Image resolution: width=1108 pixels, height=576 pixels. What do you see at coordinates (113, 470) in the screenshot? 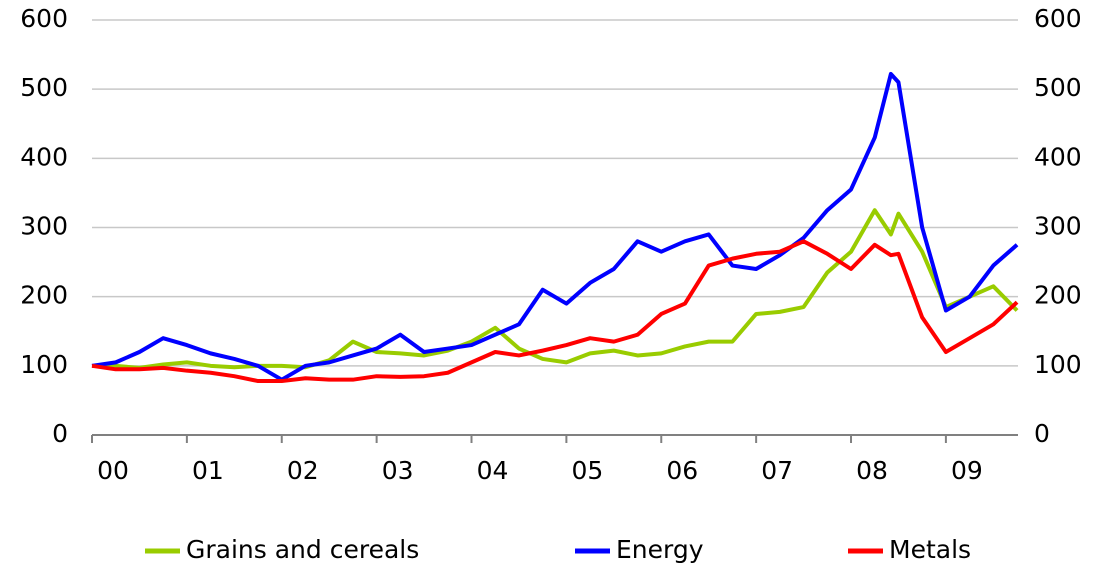
I see `x-tick-label: 00` at bounding box center [113, 470].